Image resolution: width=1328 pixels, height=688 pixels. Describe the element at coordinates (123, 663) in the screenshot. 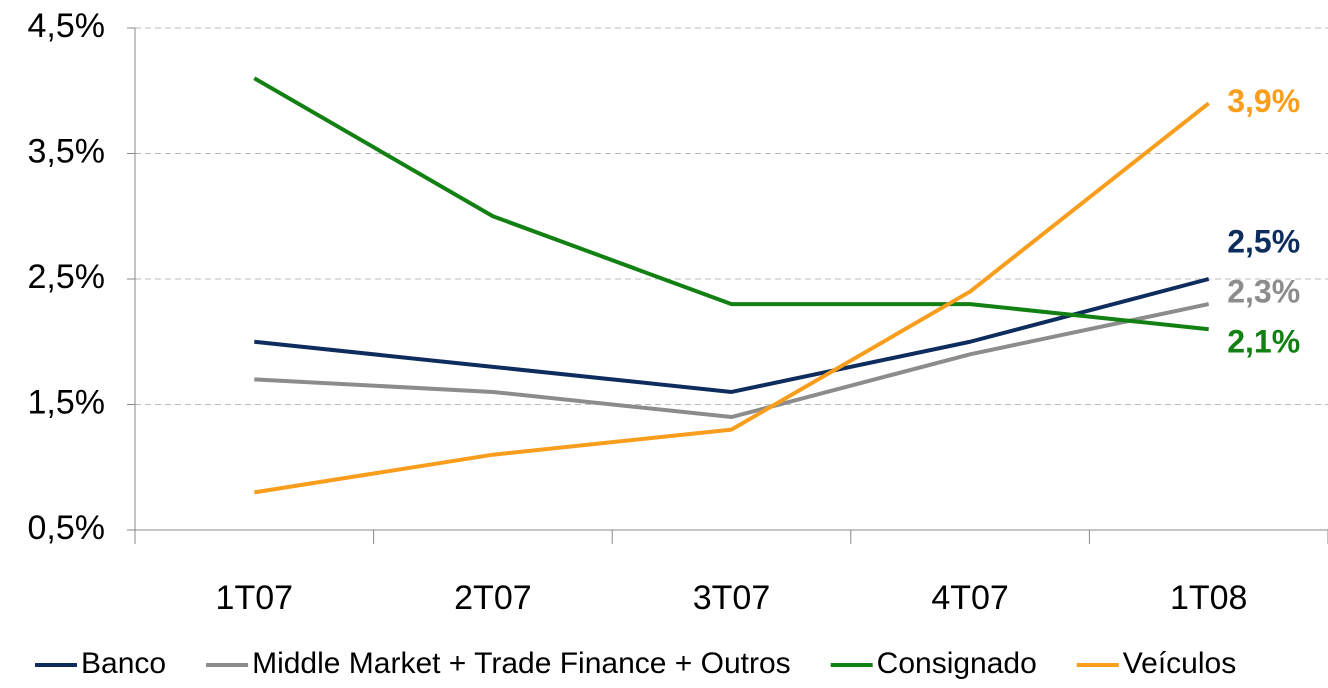

I see `legend-label: Banco` at that location.